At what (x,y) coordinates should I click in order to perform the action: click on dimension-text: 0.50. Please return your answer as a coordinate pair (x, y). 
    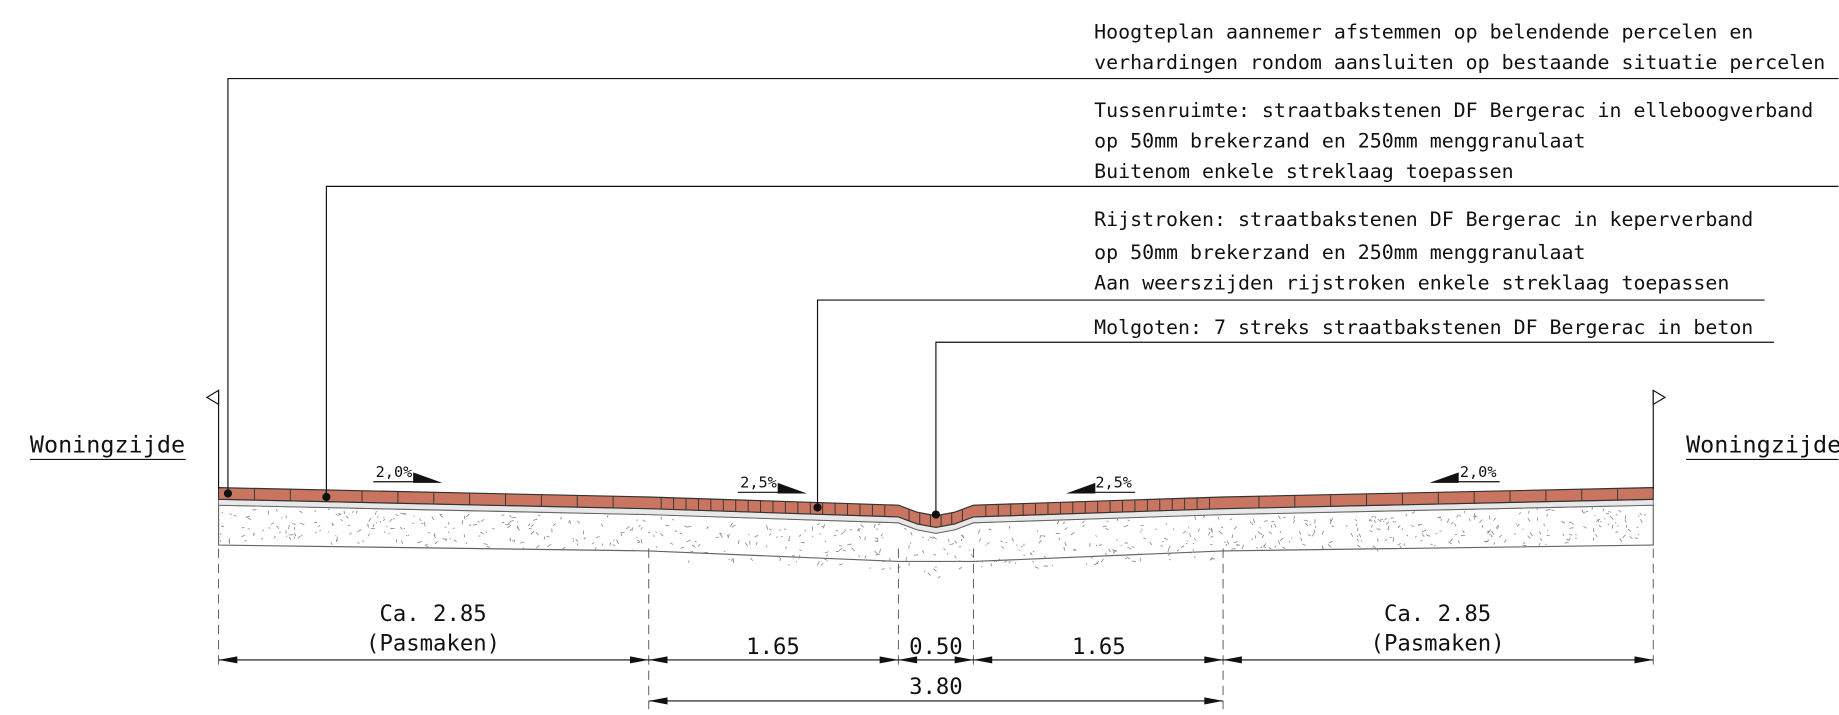
    Looking at the image, I should click on (936, 647).